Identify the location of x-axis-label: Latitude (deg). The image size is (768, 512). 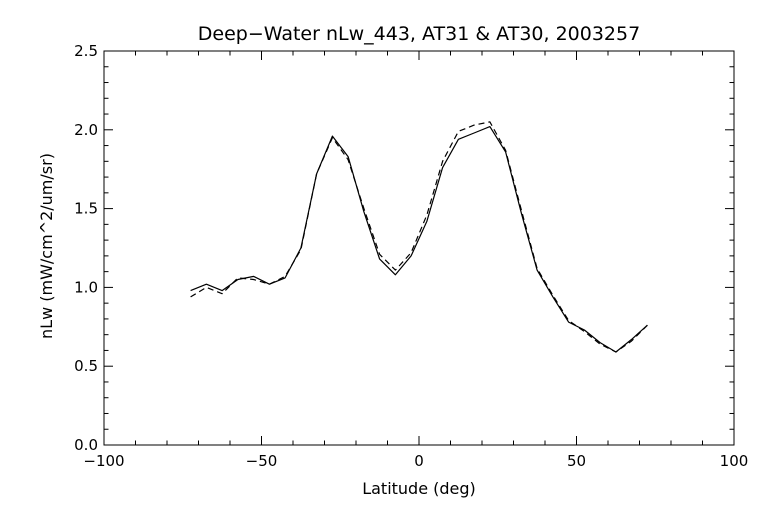
(419, 488).